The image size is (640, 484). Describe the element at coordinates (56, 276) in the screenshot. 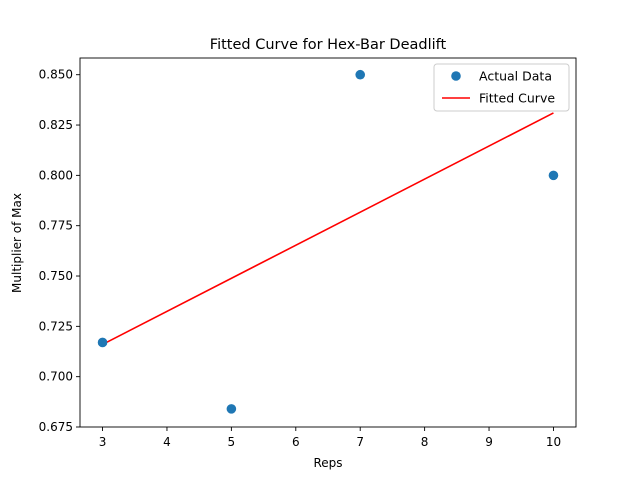

I see `y-tick-label: 0.750` at that location.